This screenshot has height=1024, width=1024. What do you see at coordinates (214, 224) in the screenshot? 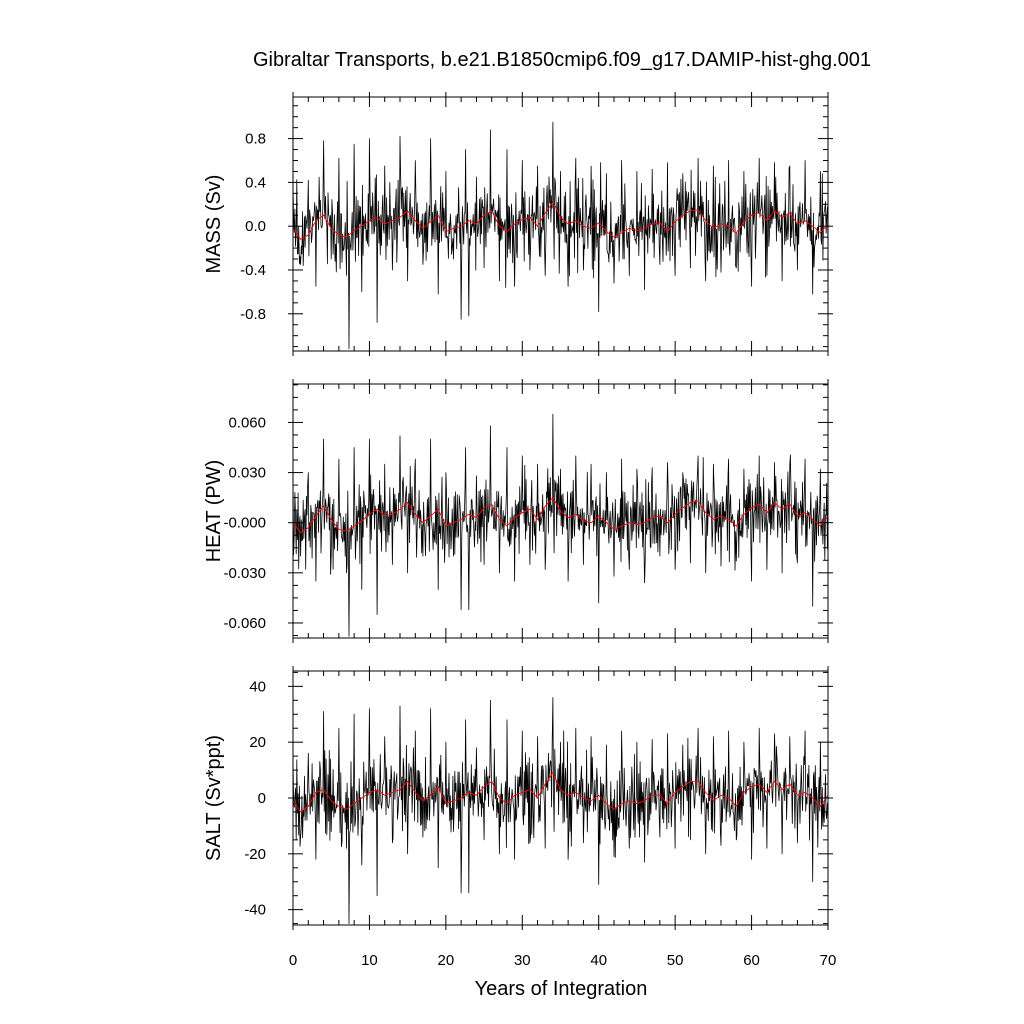
I see `y-axis-label-mass: MASS (Sv)` at bounding box center [214, 224].